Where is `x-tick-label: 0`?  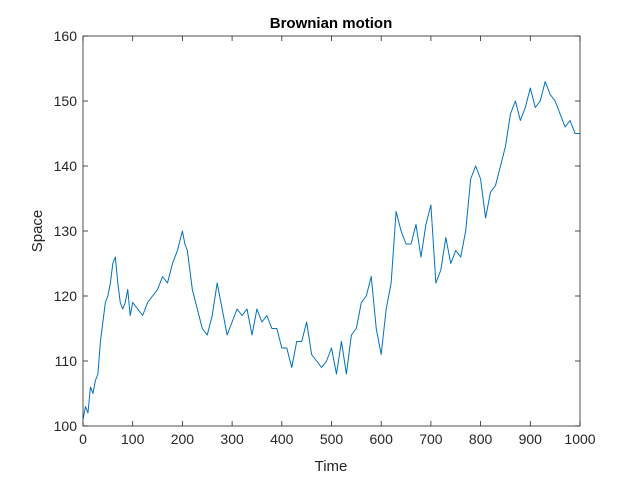
x-tick-label: 0 is located at coordinates (83, 439).